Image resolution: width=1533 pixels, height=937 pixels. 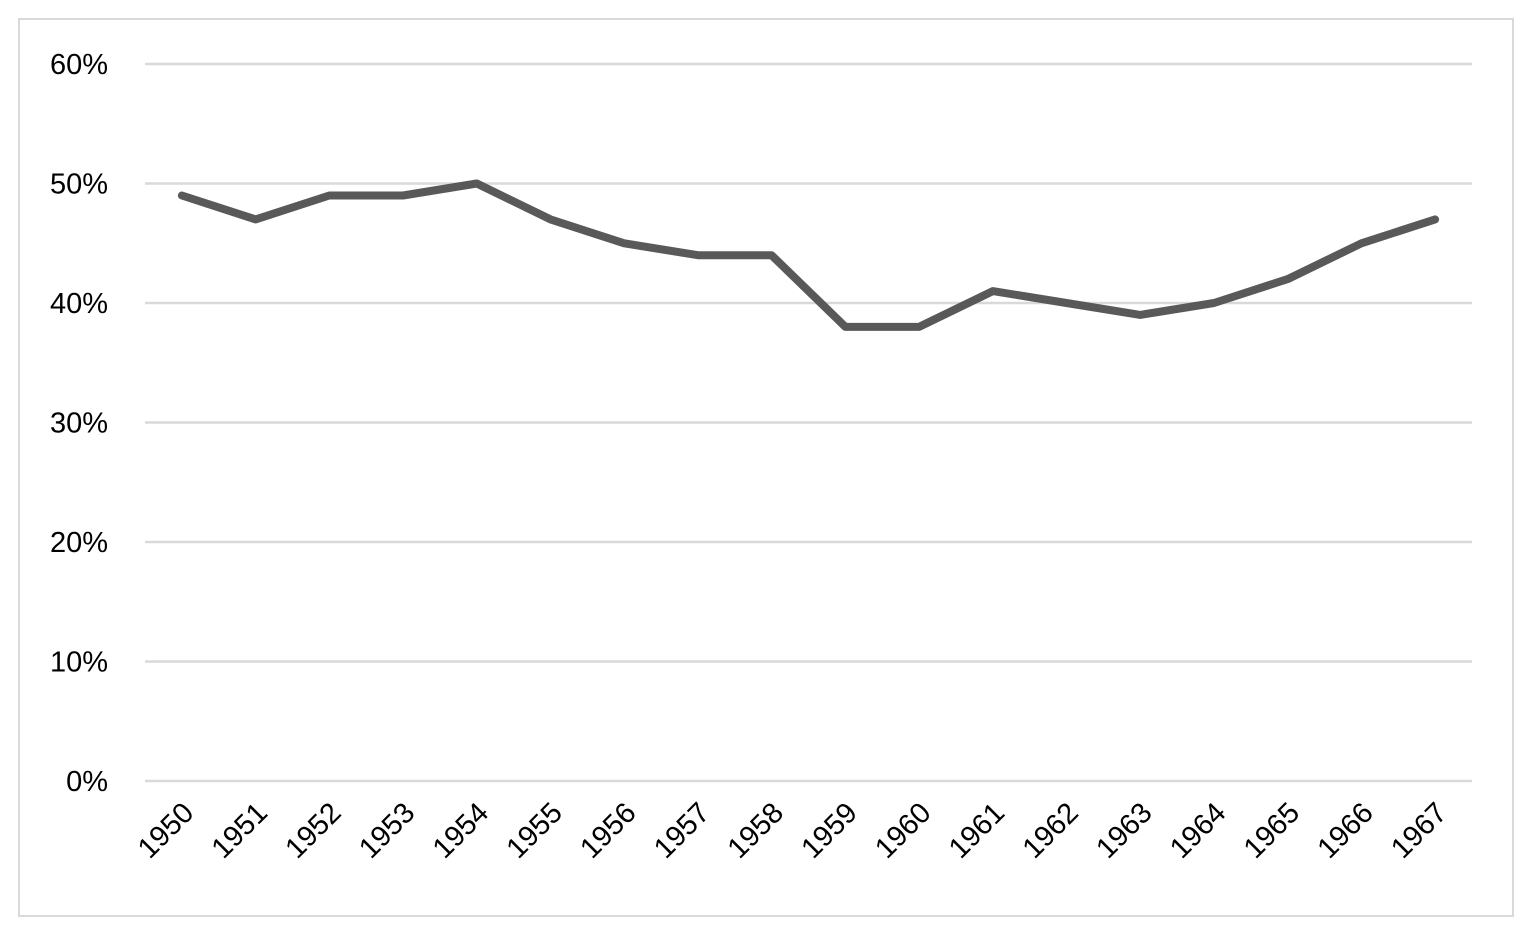 I want to click on y-tick-label: 0%, so click(x=87, y=782).